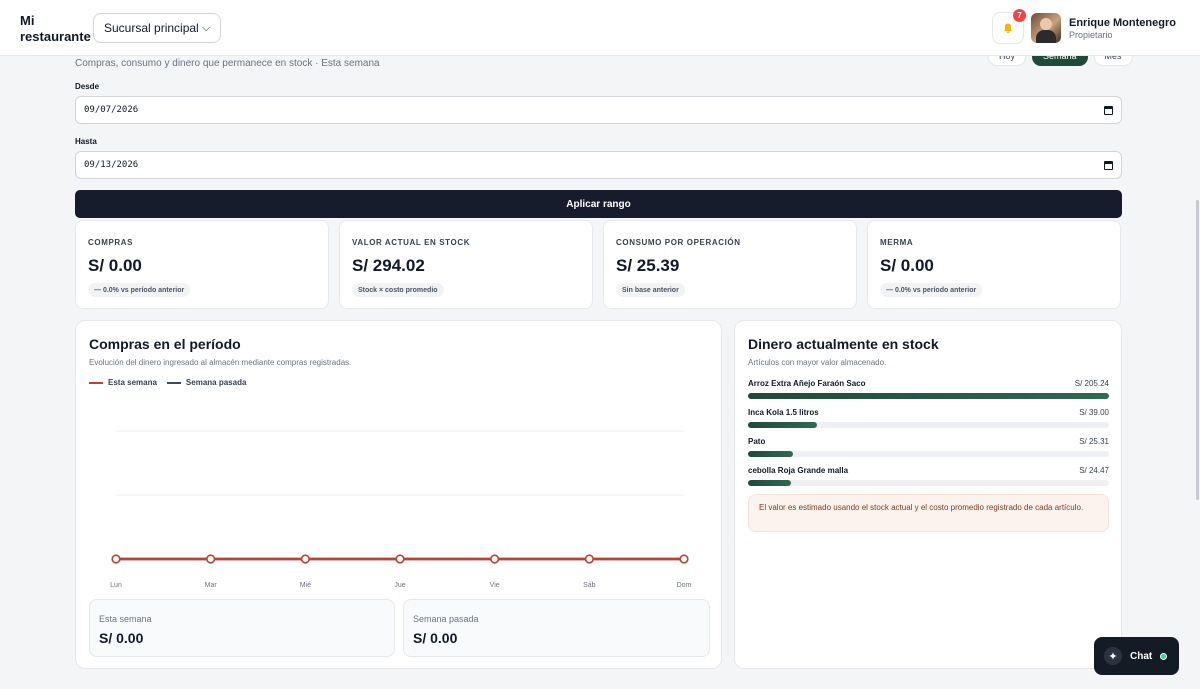 The image size is (1200, 689). I want to click on user-name: Enrique Montenegro, so click(1122, 23).